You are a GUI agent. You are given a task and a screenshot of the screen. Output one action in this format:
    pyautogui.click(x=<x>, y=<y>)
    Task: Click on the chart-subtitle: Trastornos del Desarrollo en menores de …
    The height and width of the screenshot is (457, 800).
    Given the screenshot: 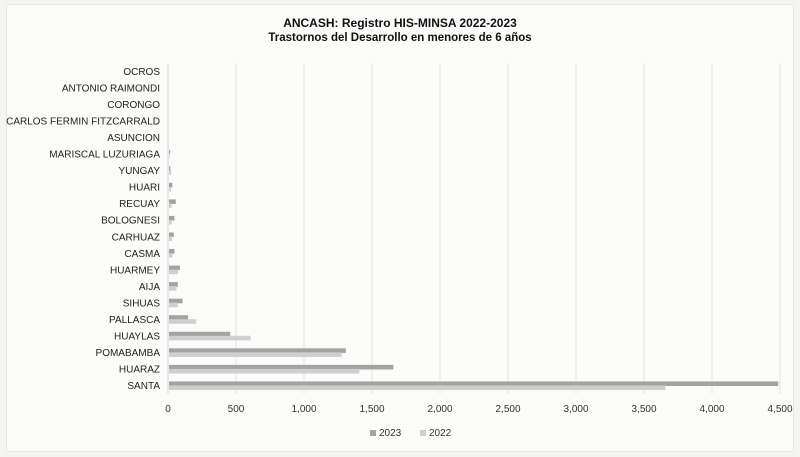 What is the action you would take?
    pyautogui.click(x=400, y=38)
    